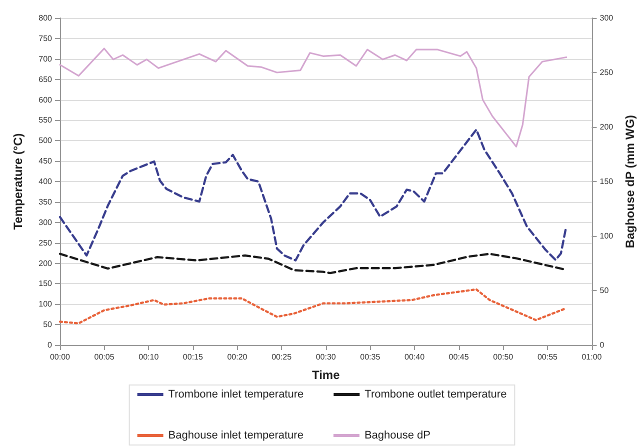  What do you see at coordinates (45, 18) in the screenshot?
I see `y-tick-label: 800` at bounding box center [45, 18].